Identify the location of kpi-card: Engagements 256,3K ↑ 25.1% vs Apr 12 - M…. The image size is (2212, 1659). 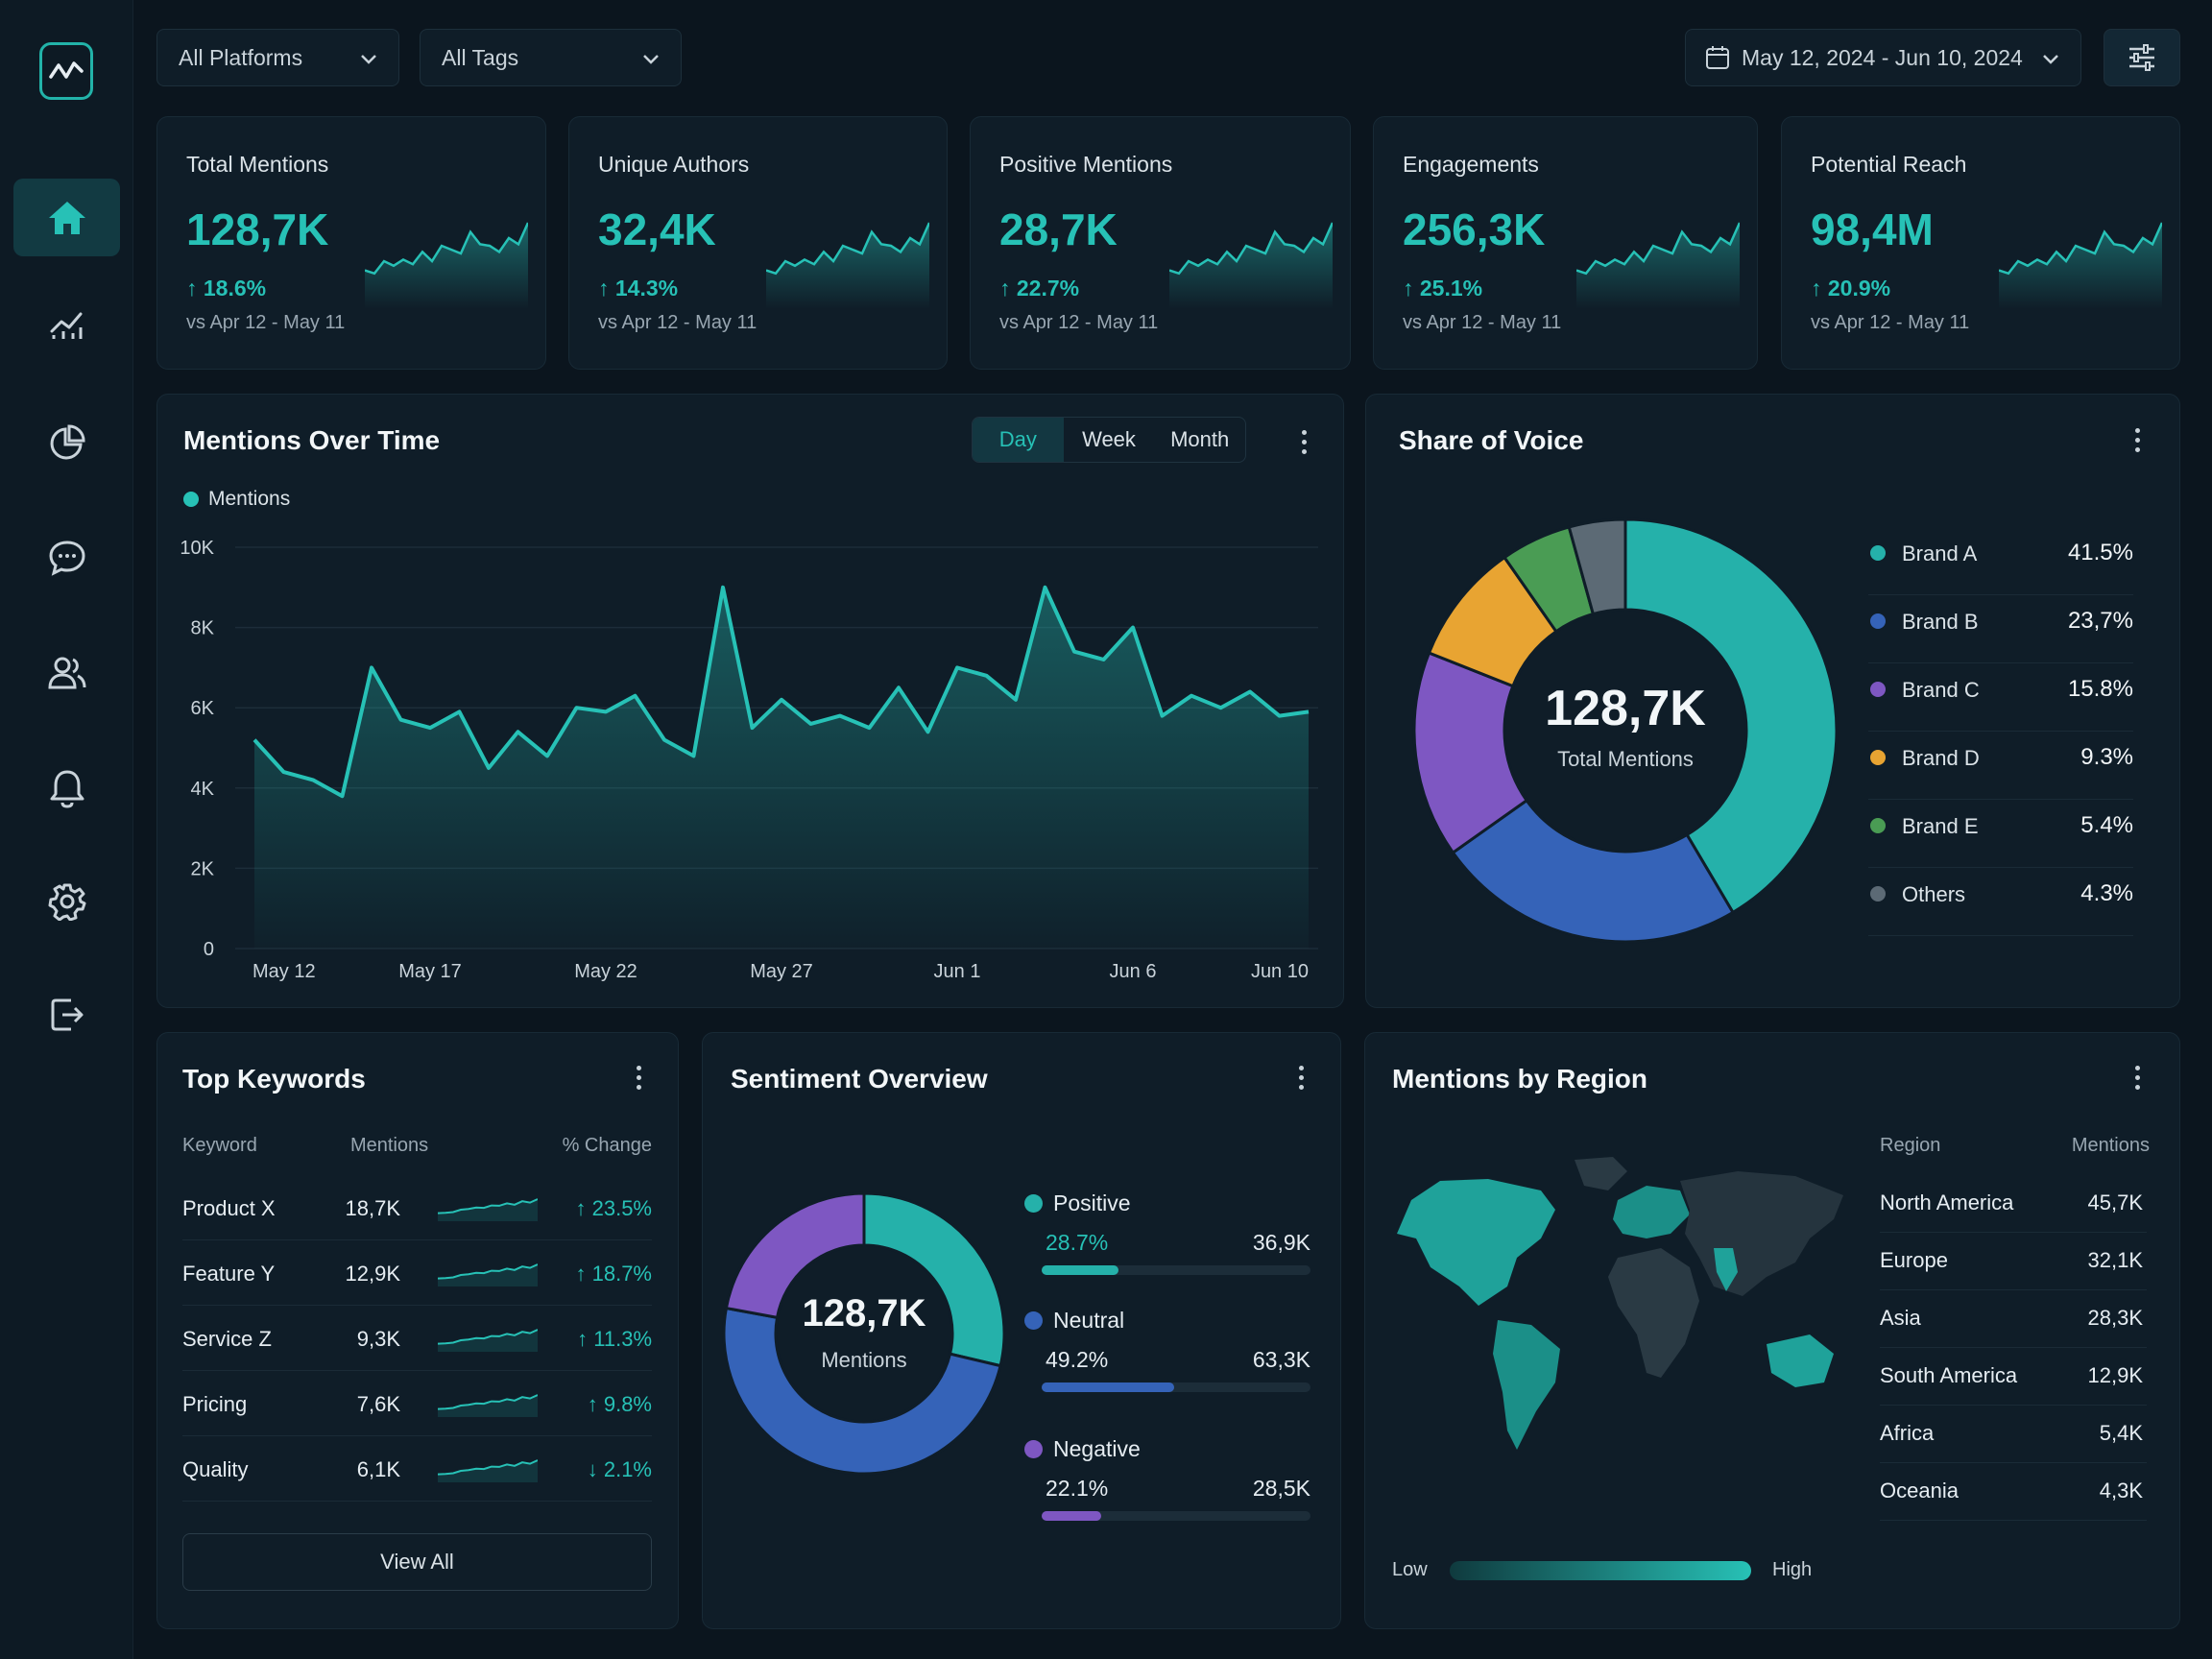
(1565, 243).